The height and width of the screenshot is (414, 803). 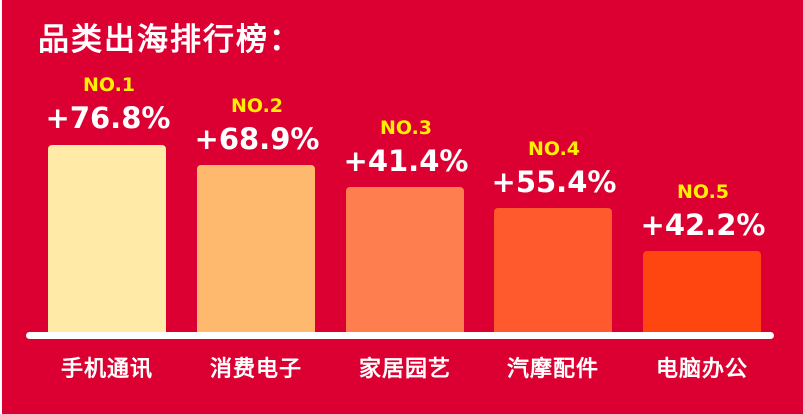 I want to click on value-label-1: +76.8%, so click(x=108, y=118).